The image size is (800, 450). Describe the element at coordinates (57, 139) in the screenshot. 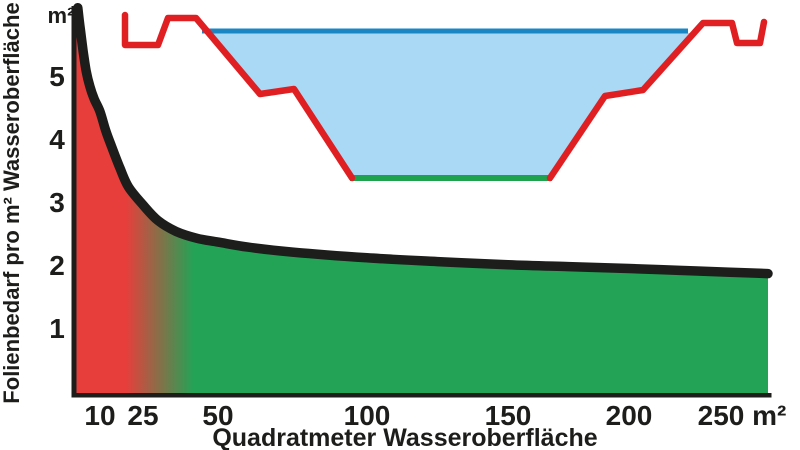

I see `y-tick-label: 4` at that location.